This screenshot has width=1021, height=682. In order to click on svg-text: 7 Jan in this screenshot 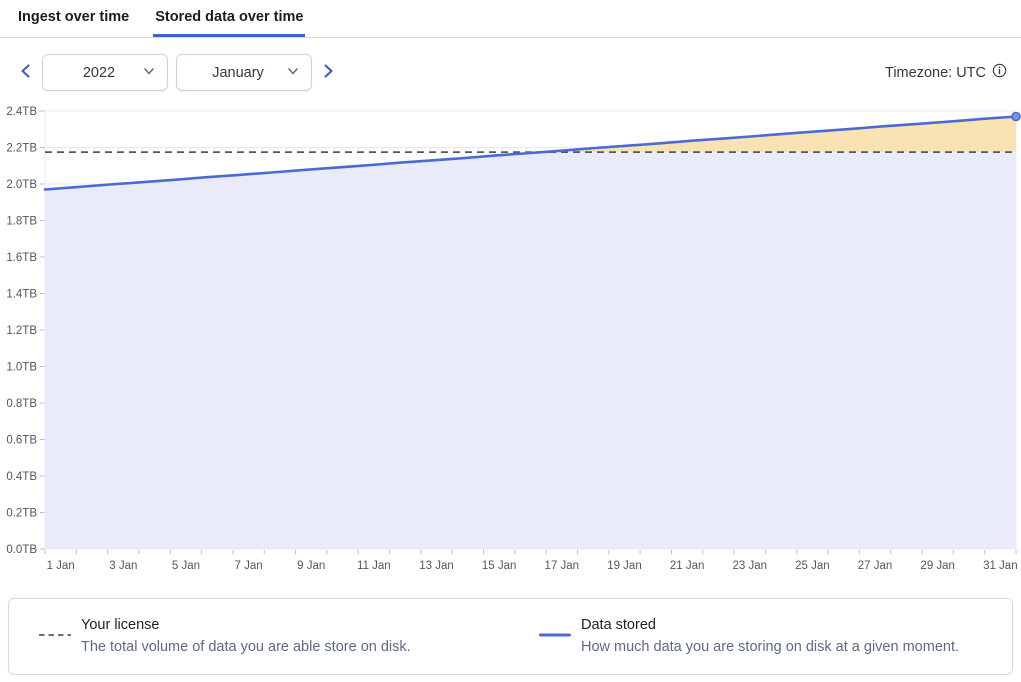, I will do `click(249, 566)`.